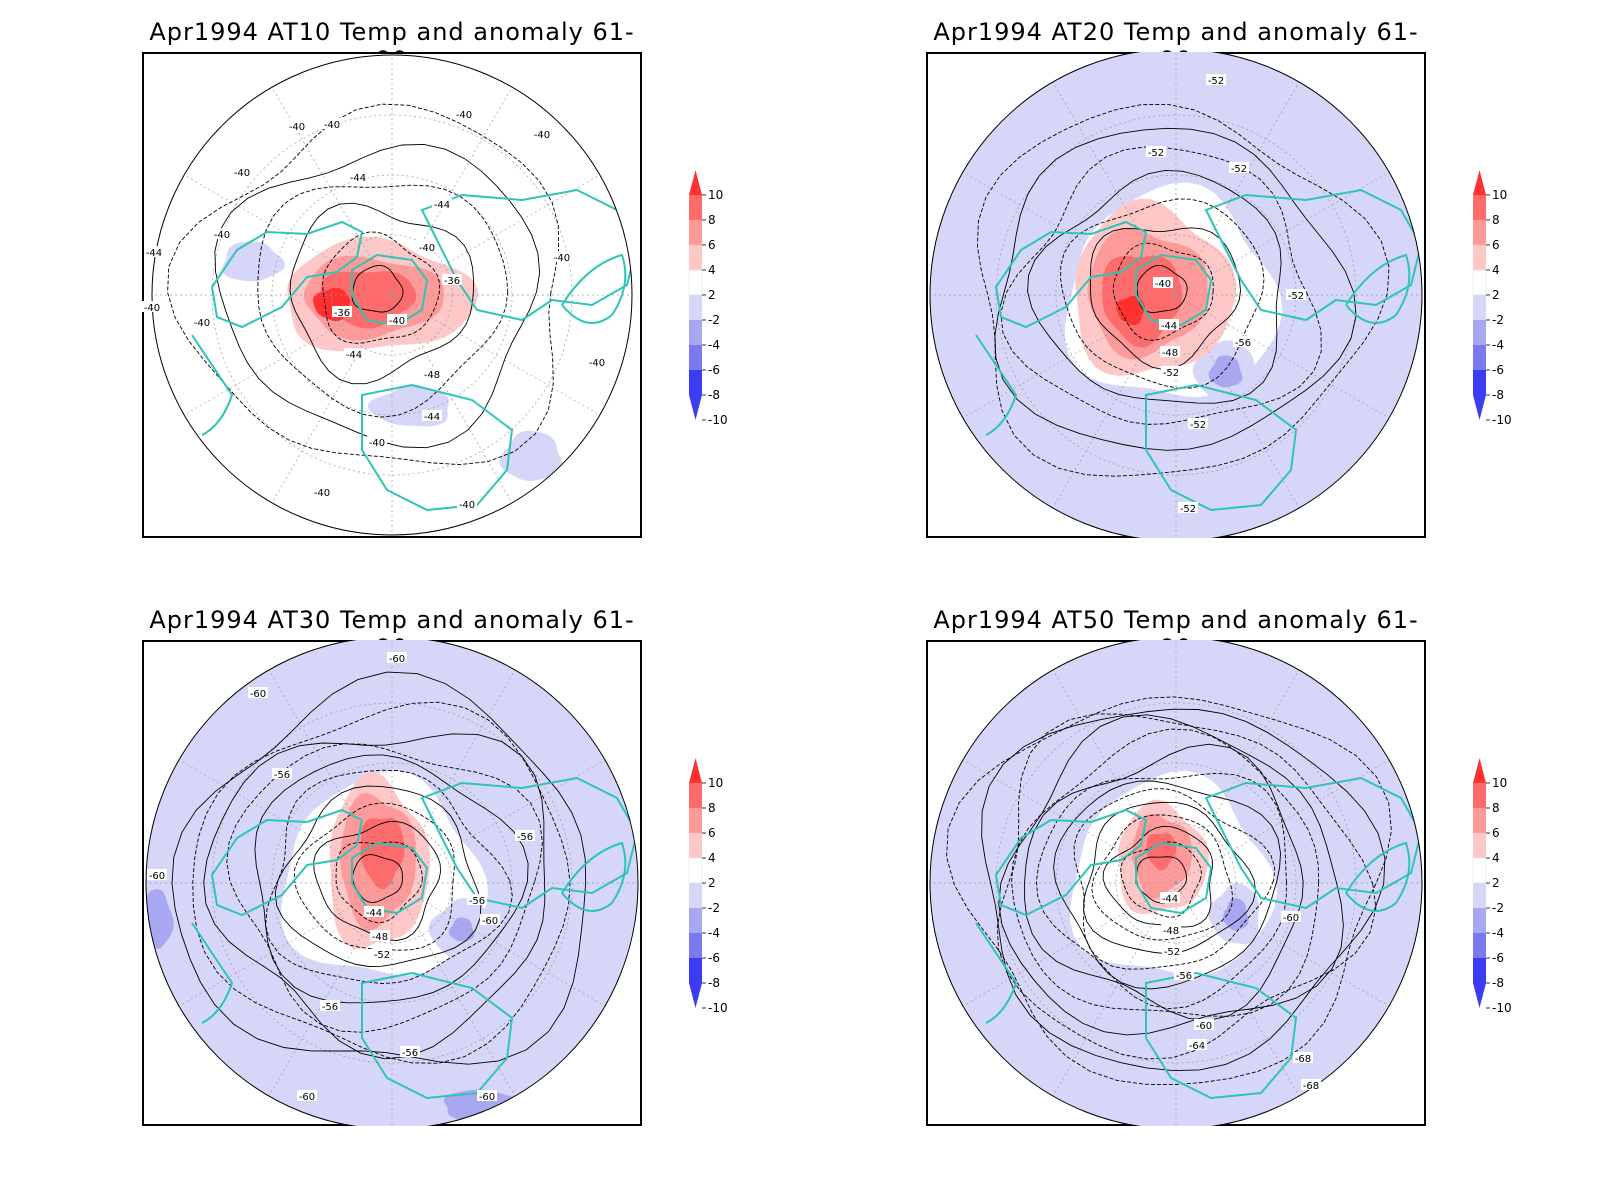 The image size is (1600, 1200). What do you see at coordinates (1498, 983) in the screenshot?
I see `colorbar-label: -8` at bounding box center [1498, 983].